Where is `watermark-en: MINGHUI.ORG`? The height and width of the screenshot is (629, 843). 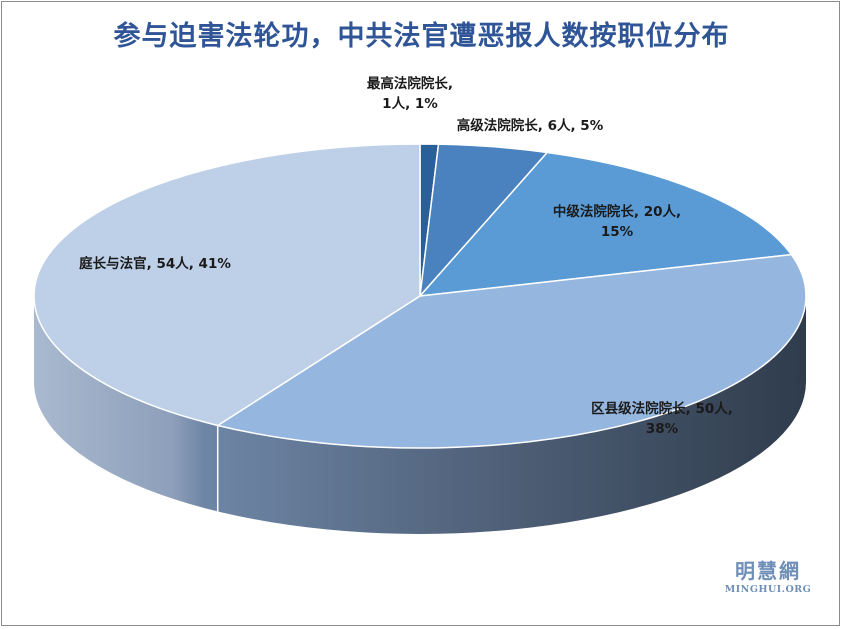
watermark-en: MINGHUI.ORG is located at coordinates (768, 589).